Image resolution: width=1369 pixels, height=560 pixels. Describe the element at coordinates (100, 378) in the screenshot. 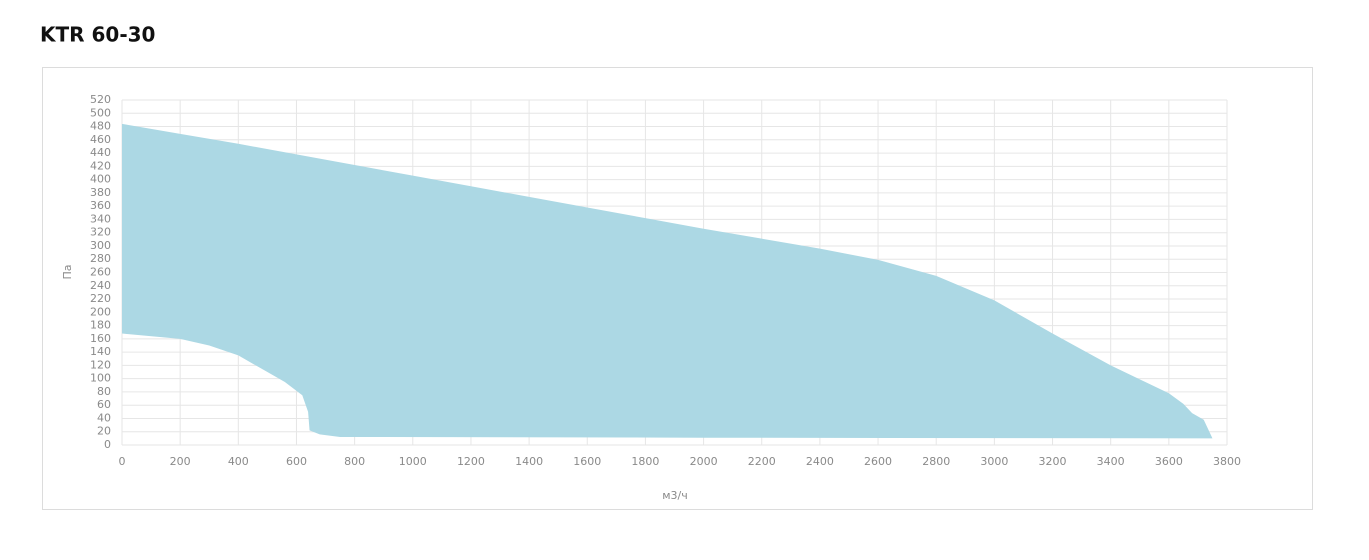

I see `y-tick-label: 100` at that location.